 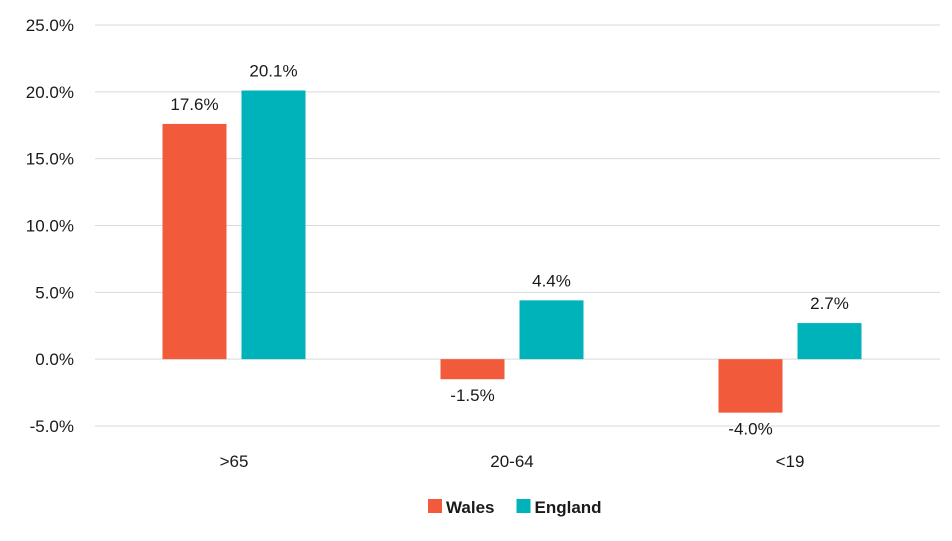 I want to click on legend: Wales England, so click(x=515, y=507).